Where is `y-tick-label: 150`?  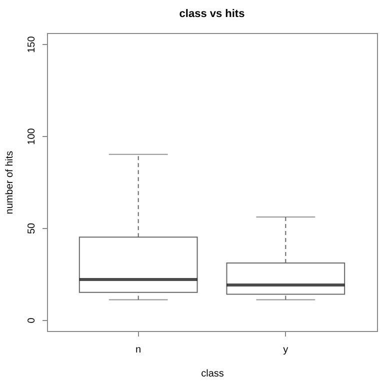
y-tick-label: 150 is located at coordinates (32, 44).